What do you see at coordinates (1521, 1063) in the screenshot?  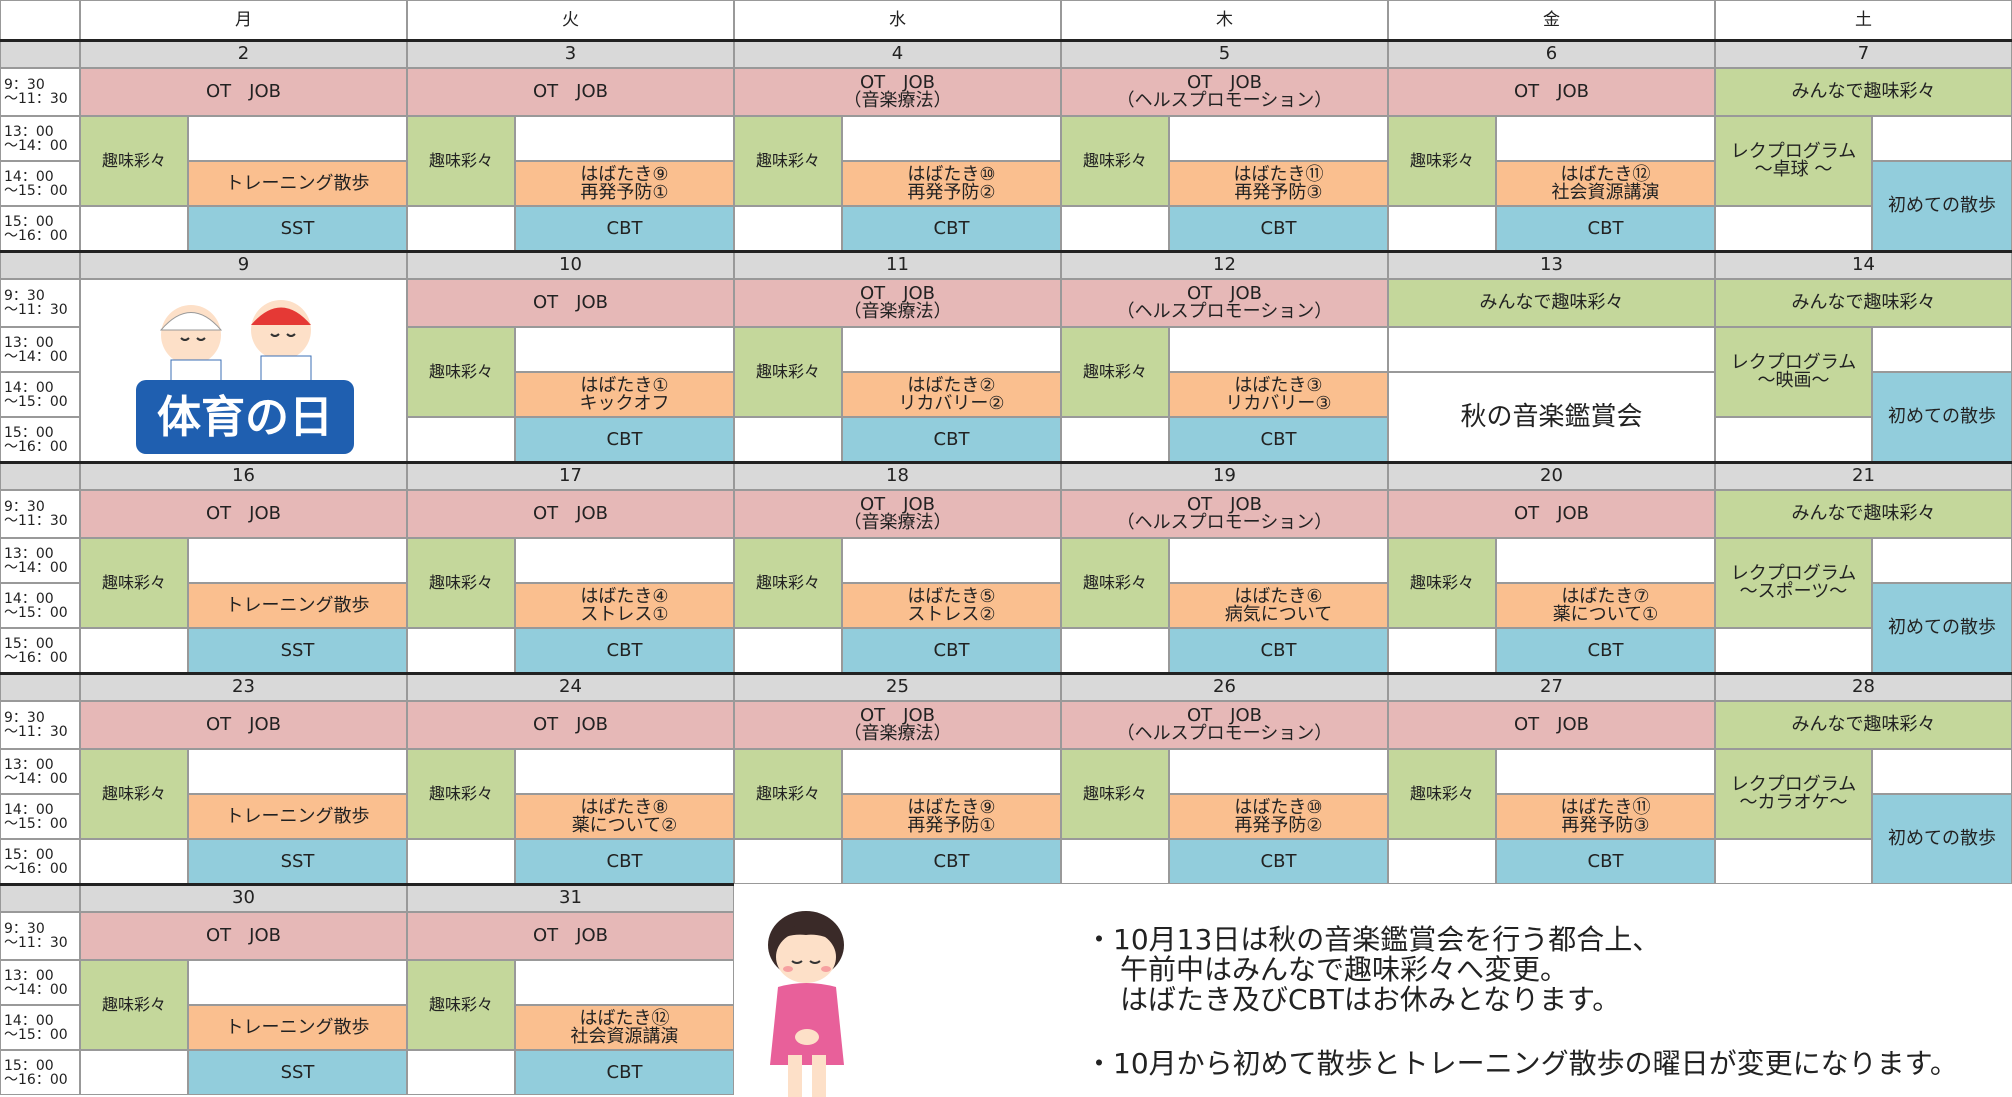 I see `note-text: ・10月から初めて散歩とトレーニング散歩の曜日が変更になります。` at bounding box center [1521, 1063].